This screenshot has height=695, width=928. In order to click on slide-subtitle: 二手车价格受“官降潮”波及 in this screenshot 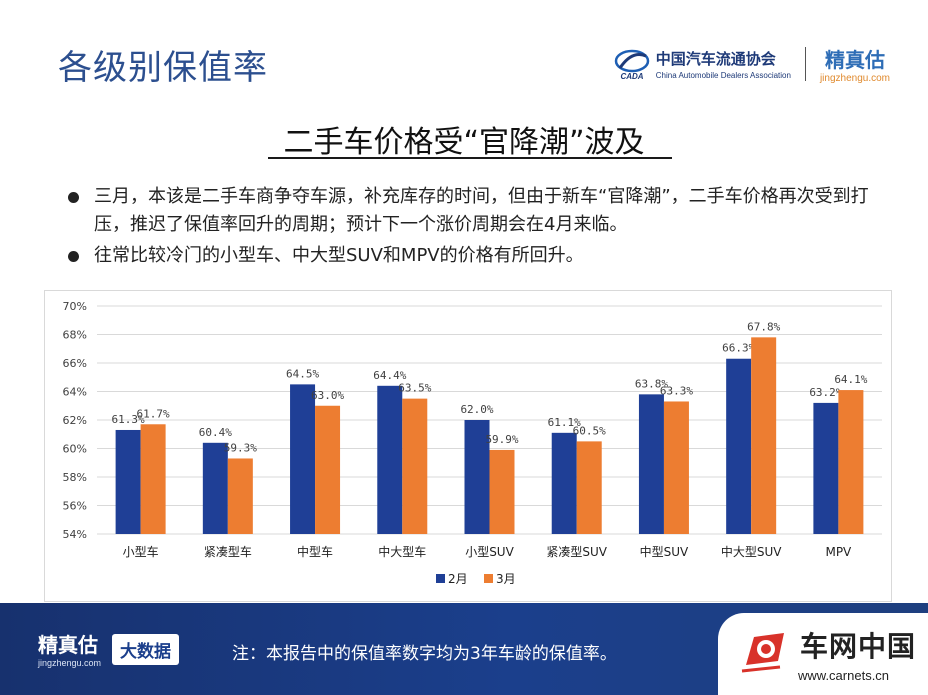, I will do `click(464, 142)`.